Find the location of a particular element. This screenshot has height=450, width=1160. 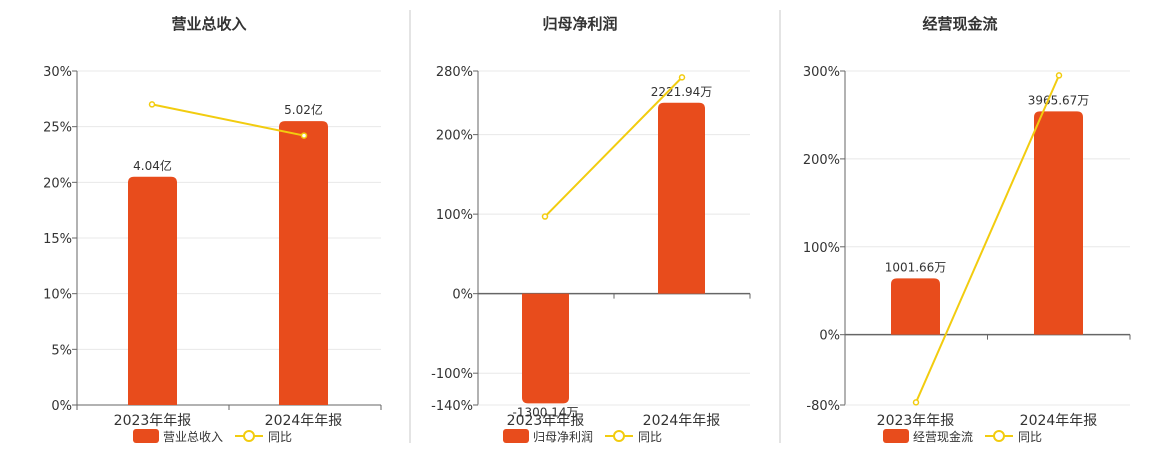

y-tick-label: 5% is located at coordinates (61, 350).